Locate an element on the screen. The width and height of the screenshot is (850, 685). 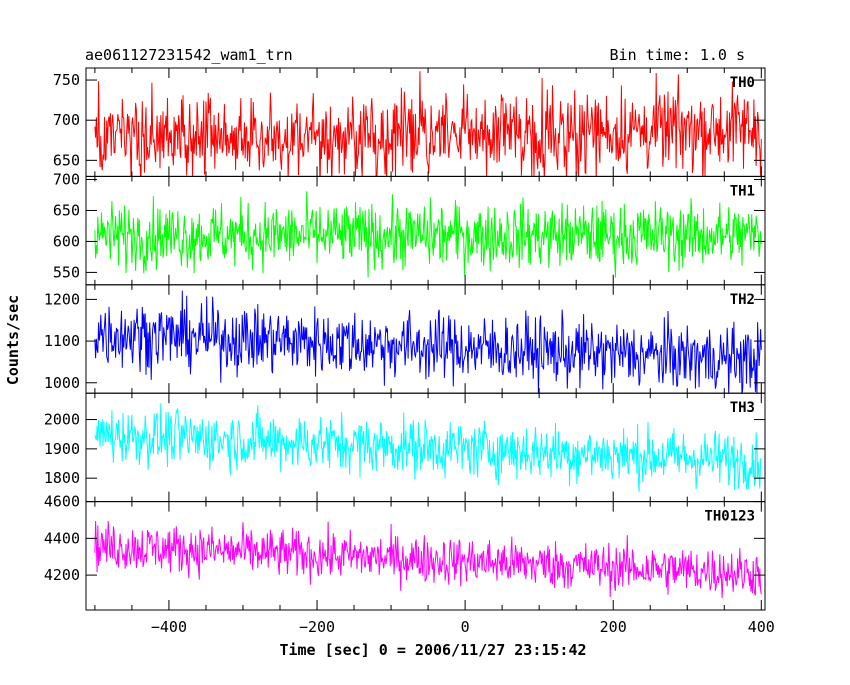
panel-th2: 1000 1100 1200 TH2 is located at coordinates (405, 339).